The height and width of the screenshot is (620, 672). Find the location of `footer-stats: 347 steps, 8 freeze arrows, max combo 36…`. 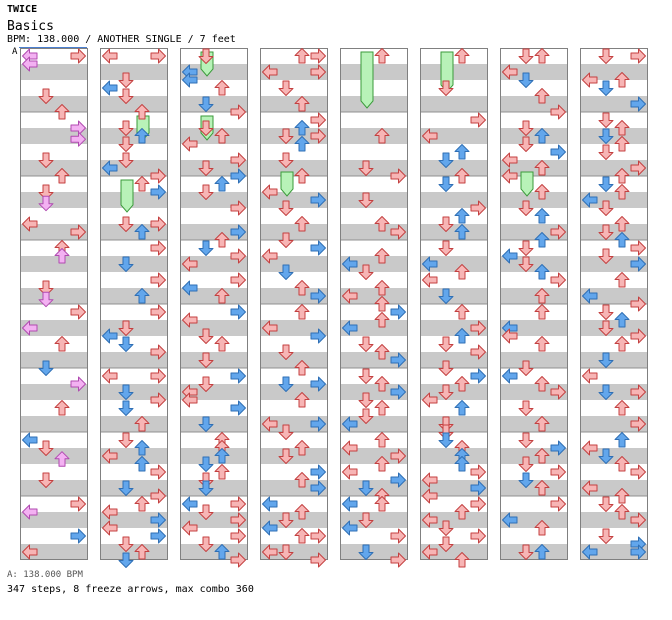

footer-stats: 347 steps, 8 freeze arrows, max combo 36… is located at coordinates (130, 589).